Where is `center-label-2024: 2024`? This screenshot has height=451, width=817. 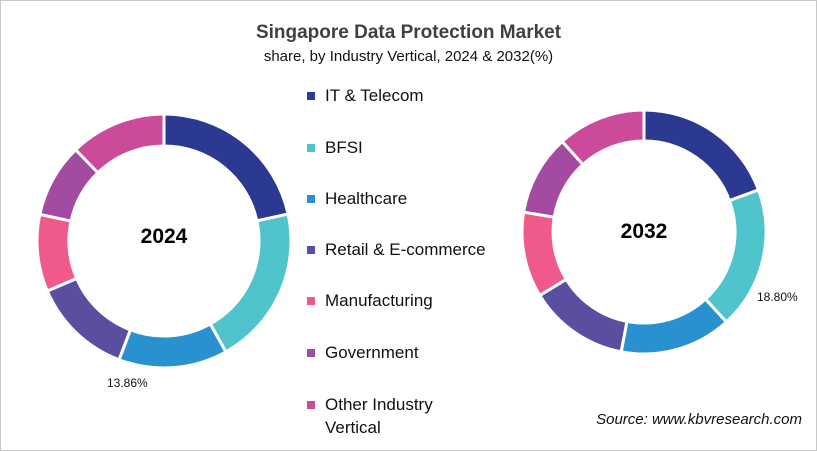 center-label-2024: 2024 is located at coordinates (164, 236).